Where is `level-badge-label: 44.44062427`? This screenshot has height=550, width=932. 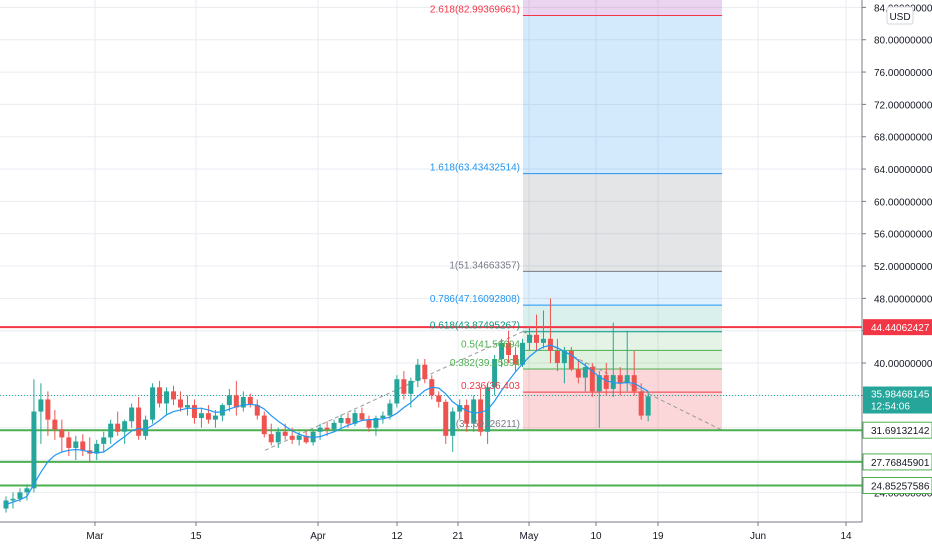
level-badge-label: 44.44062427 is located at coordinates (900, 328).